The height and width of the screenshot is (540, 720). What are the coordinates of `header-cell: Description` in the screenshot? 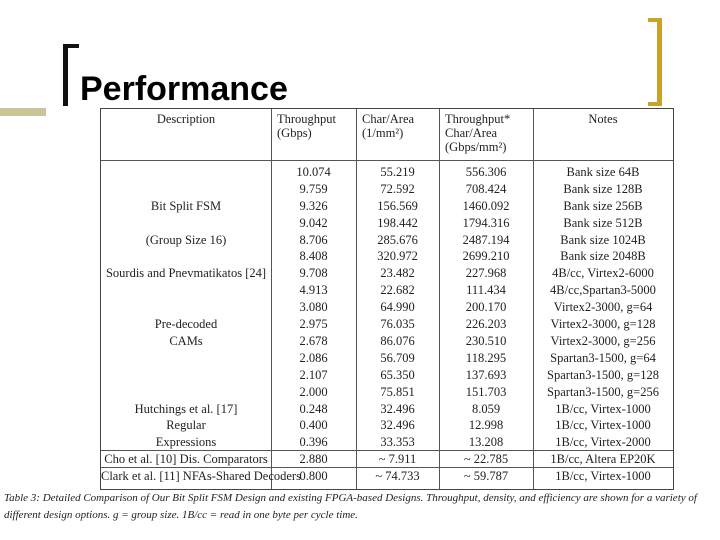 It's located at (186, 119).